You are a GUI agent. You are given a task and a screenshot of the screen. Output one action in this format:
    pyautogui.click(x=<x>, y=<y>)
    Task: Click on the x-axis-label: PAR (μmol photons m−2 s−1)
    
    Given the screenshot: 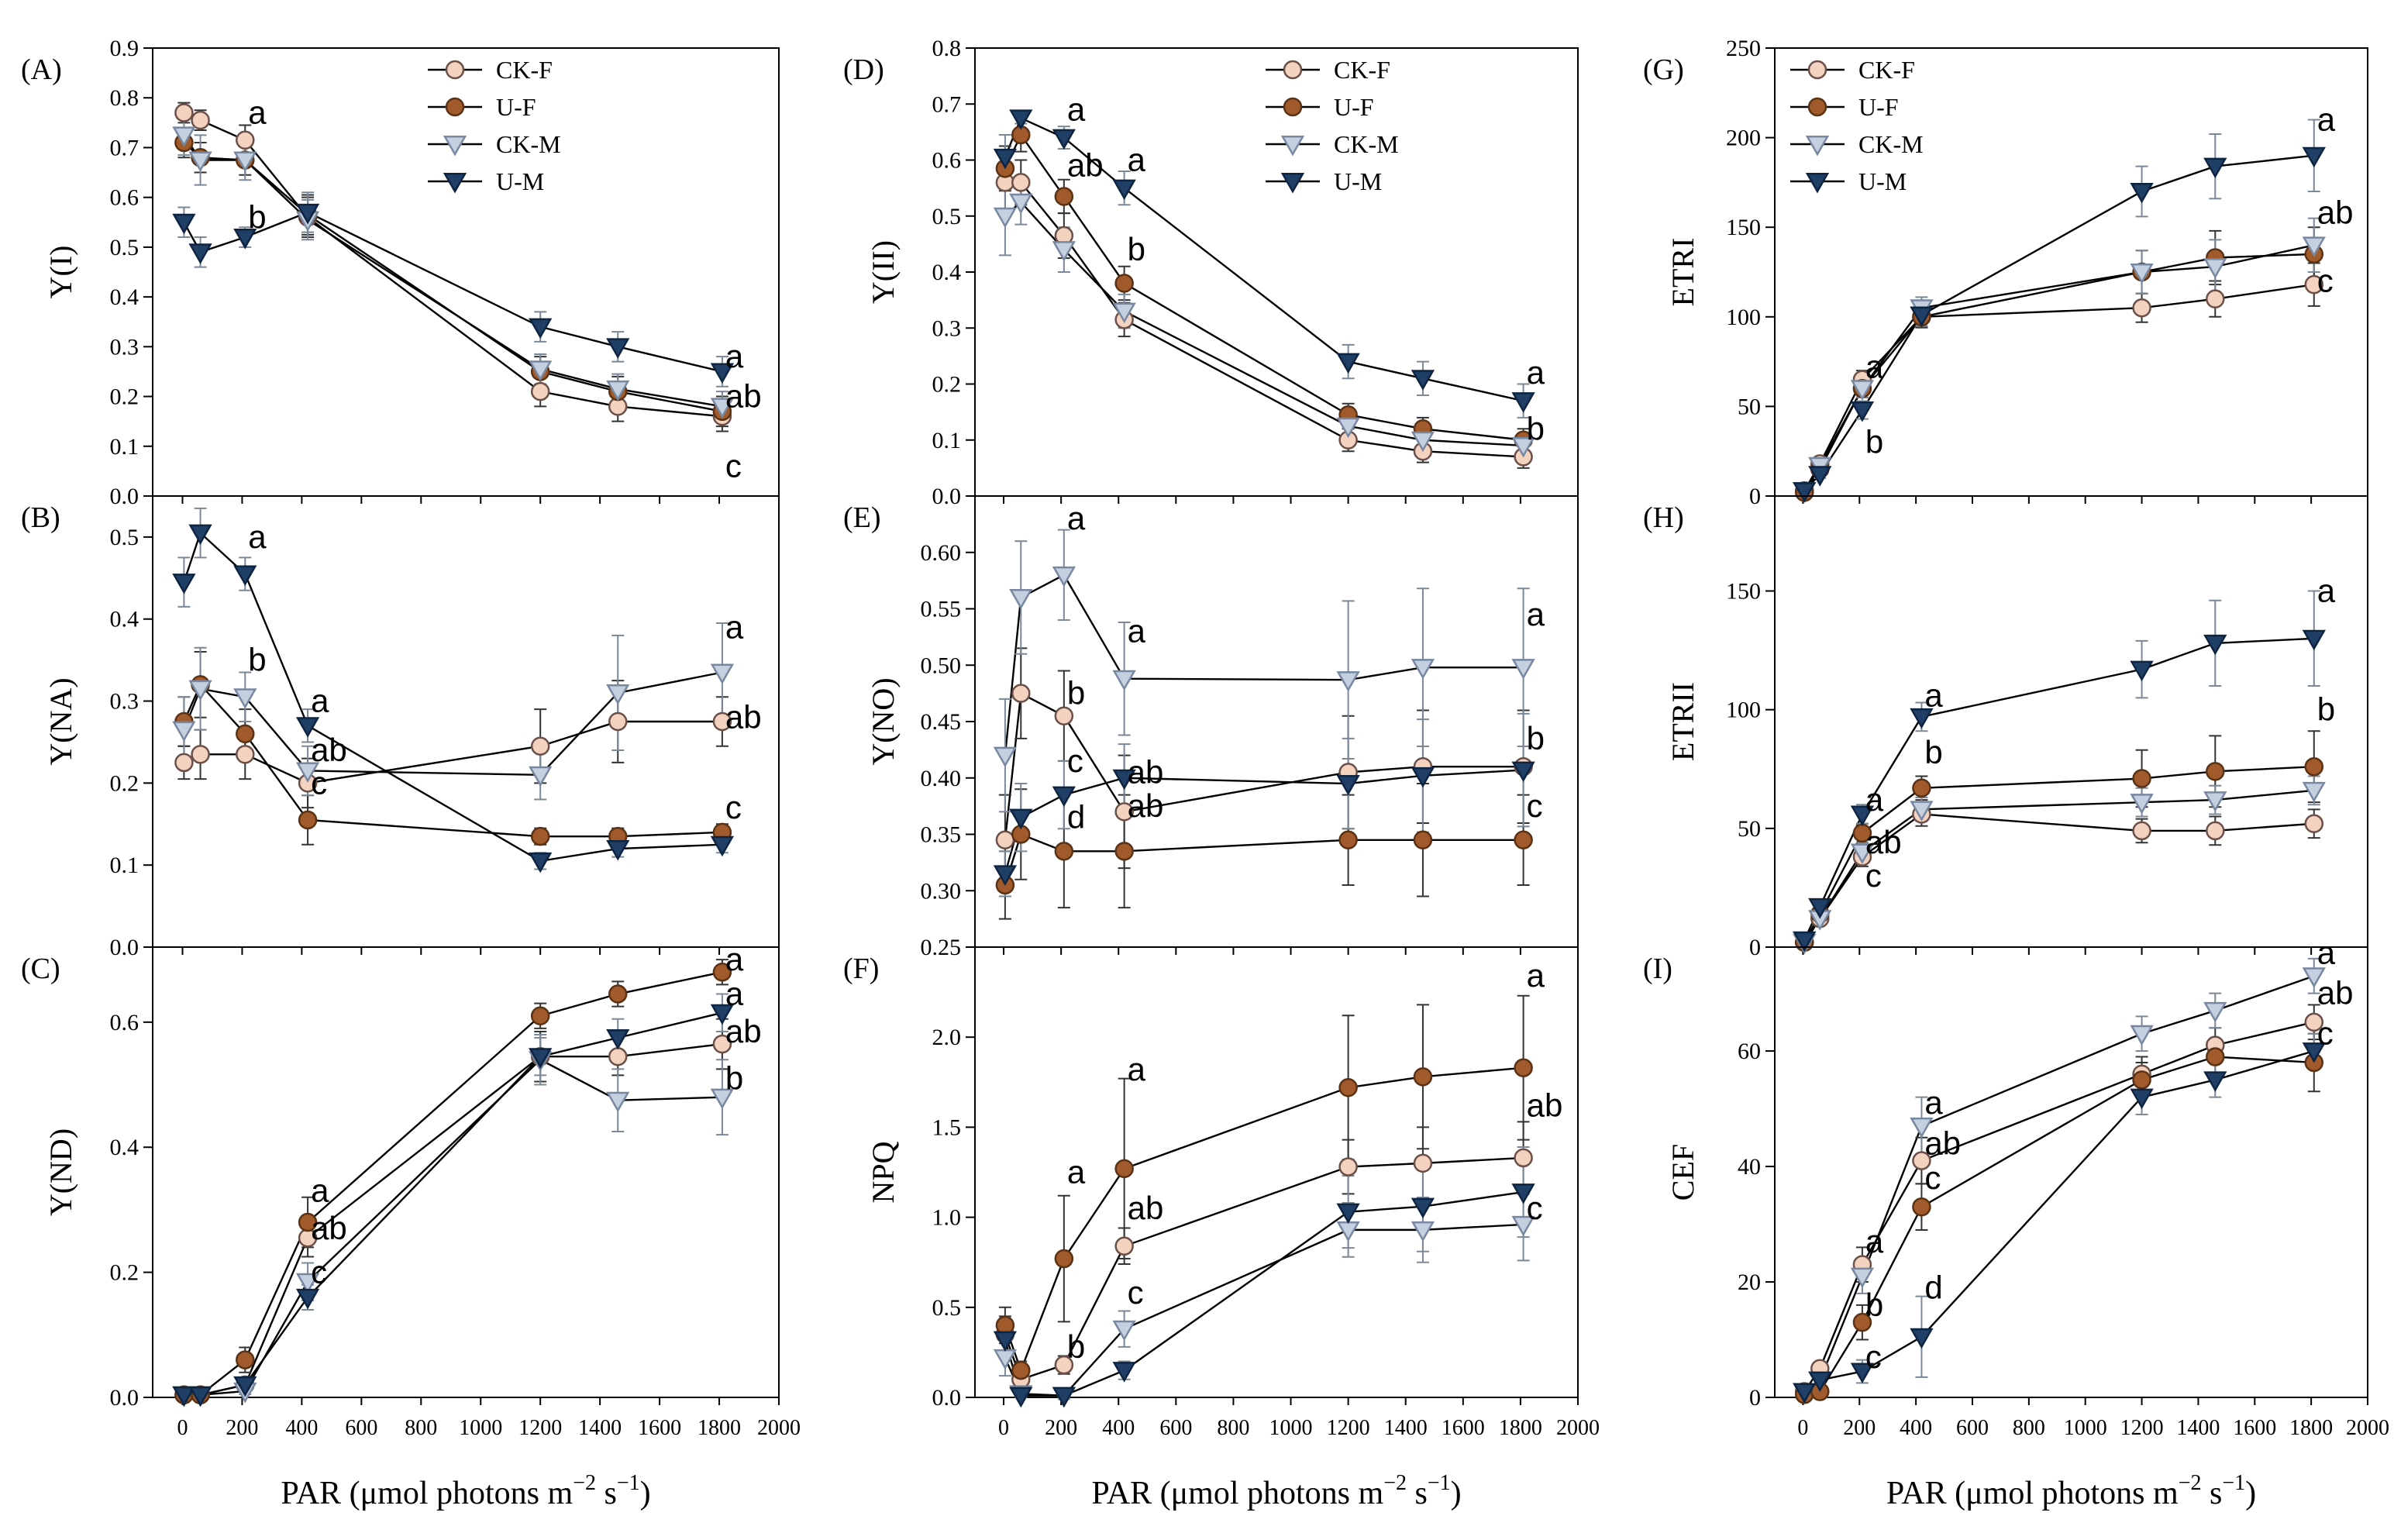 What is the action you would take?
    pyautogui.click(x=1276, y=1491)
    